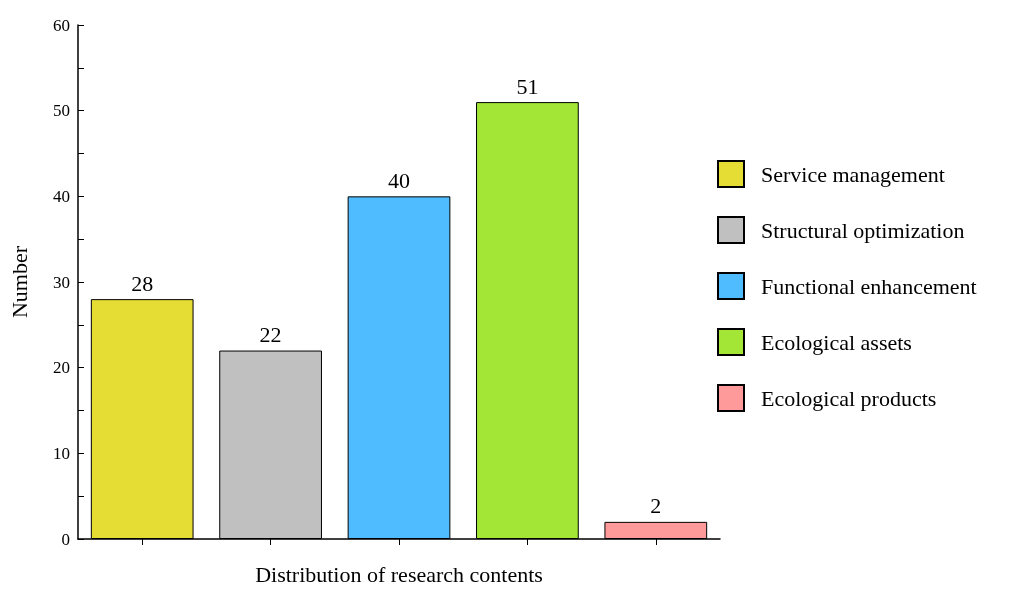  Describe the element at coordinates (849, 398) in the screenshot. I see `legend-label: Ecological products` at that location.